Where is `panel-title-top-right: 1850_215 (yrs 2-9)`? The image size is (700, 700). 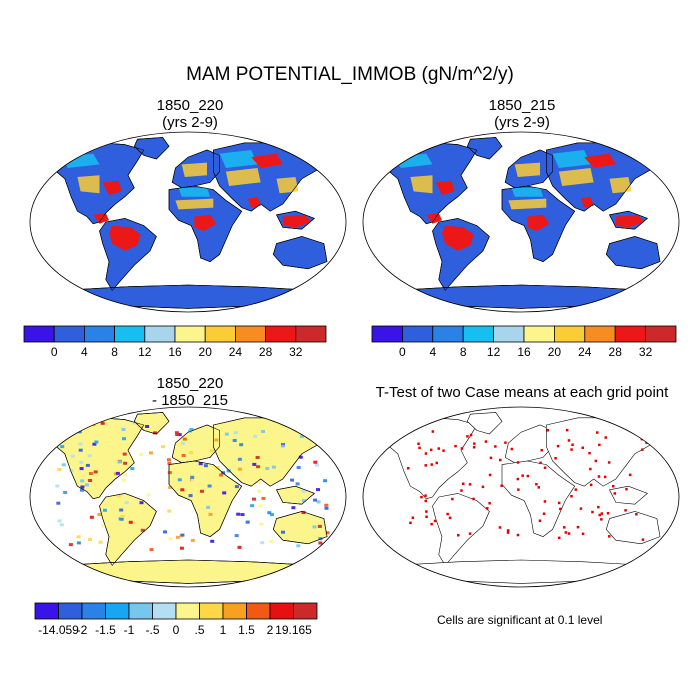 panel-title-top-right: 1850_215 (yrs 2-9) is located at coordinates (522, 114).